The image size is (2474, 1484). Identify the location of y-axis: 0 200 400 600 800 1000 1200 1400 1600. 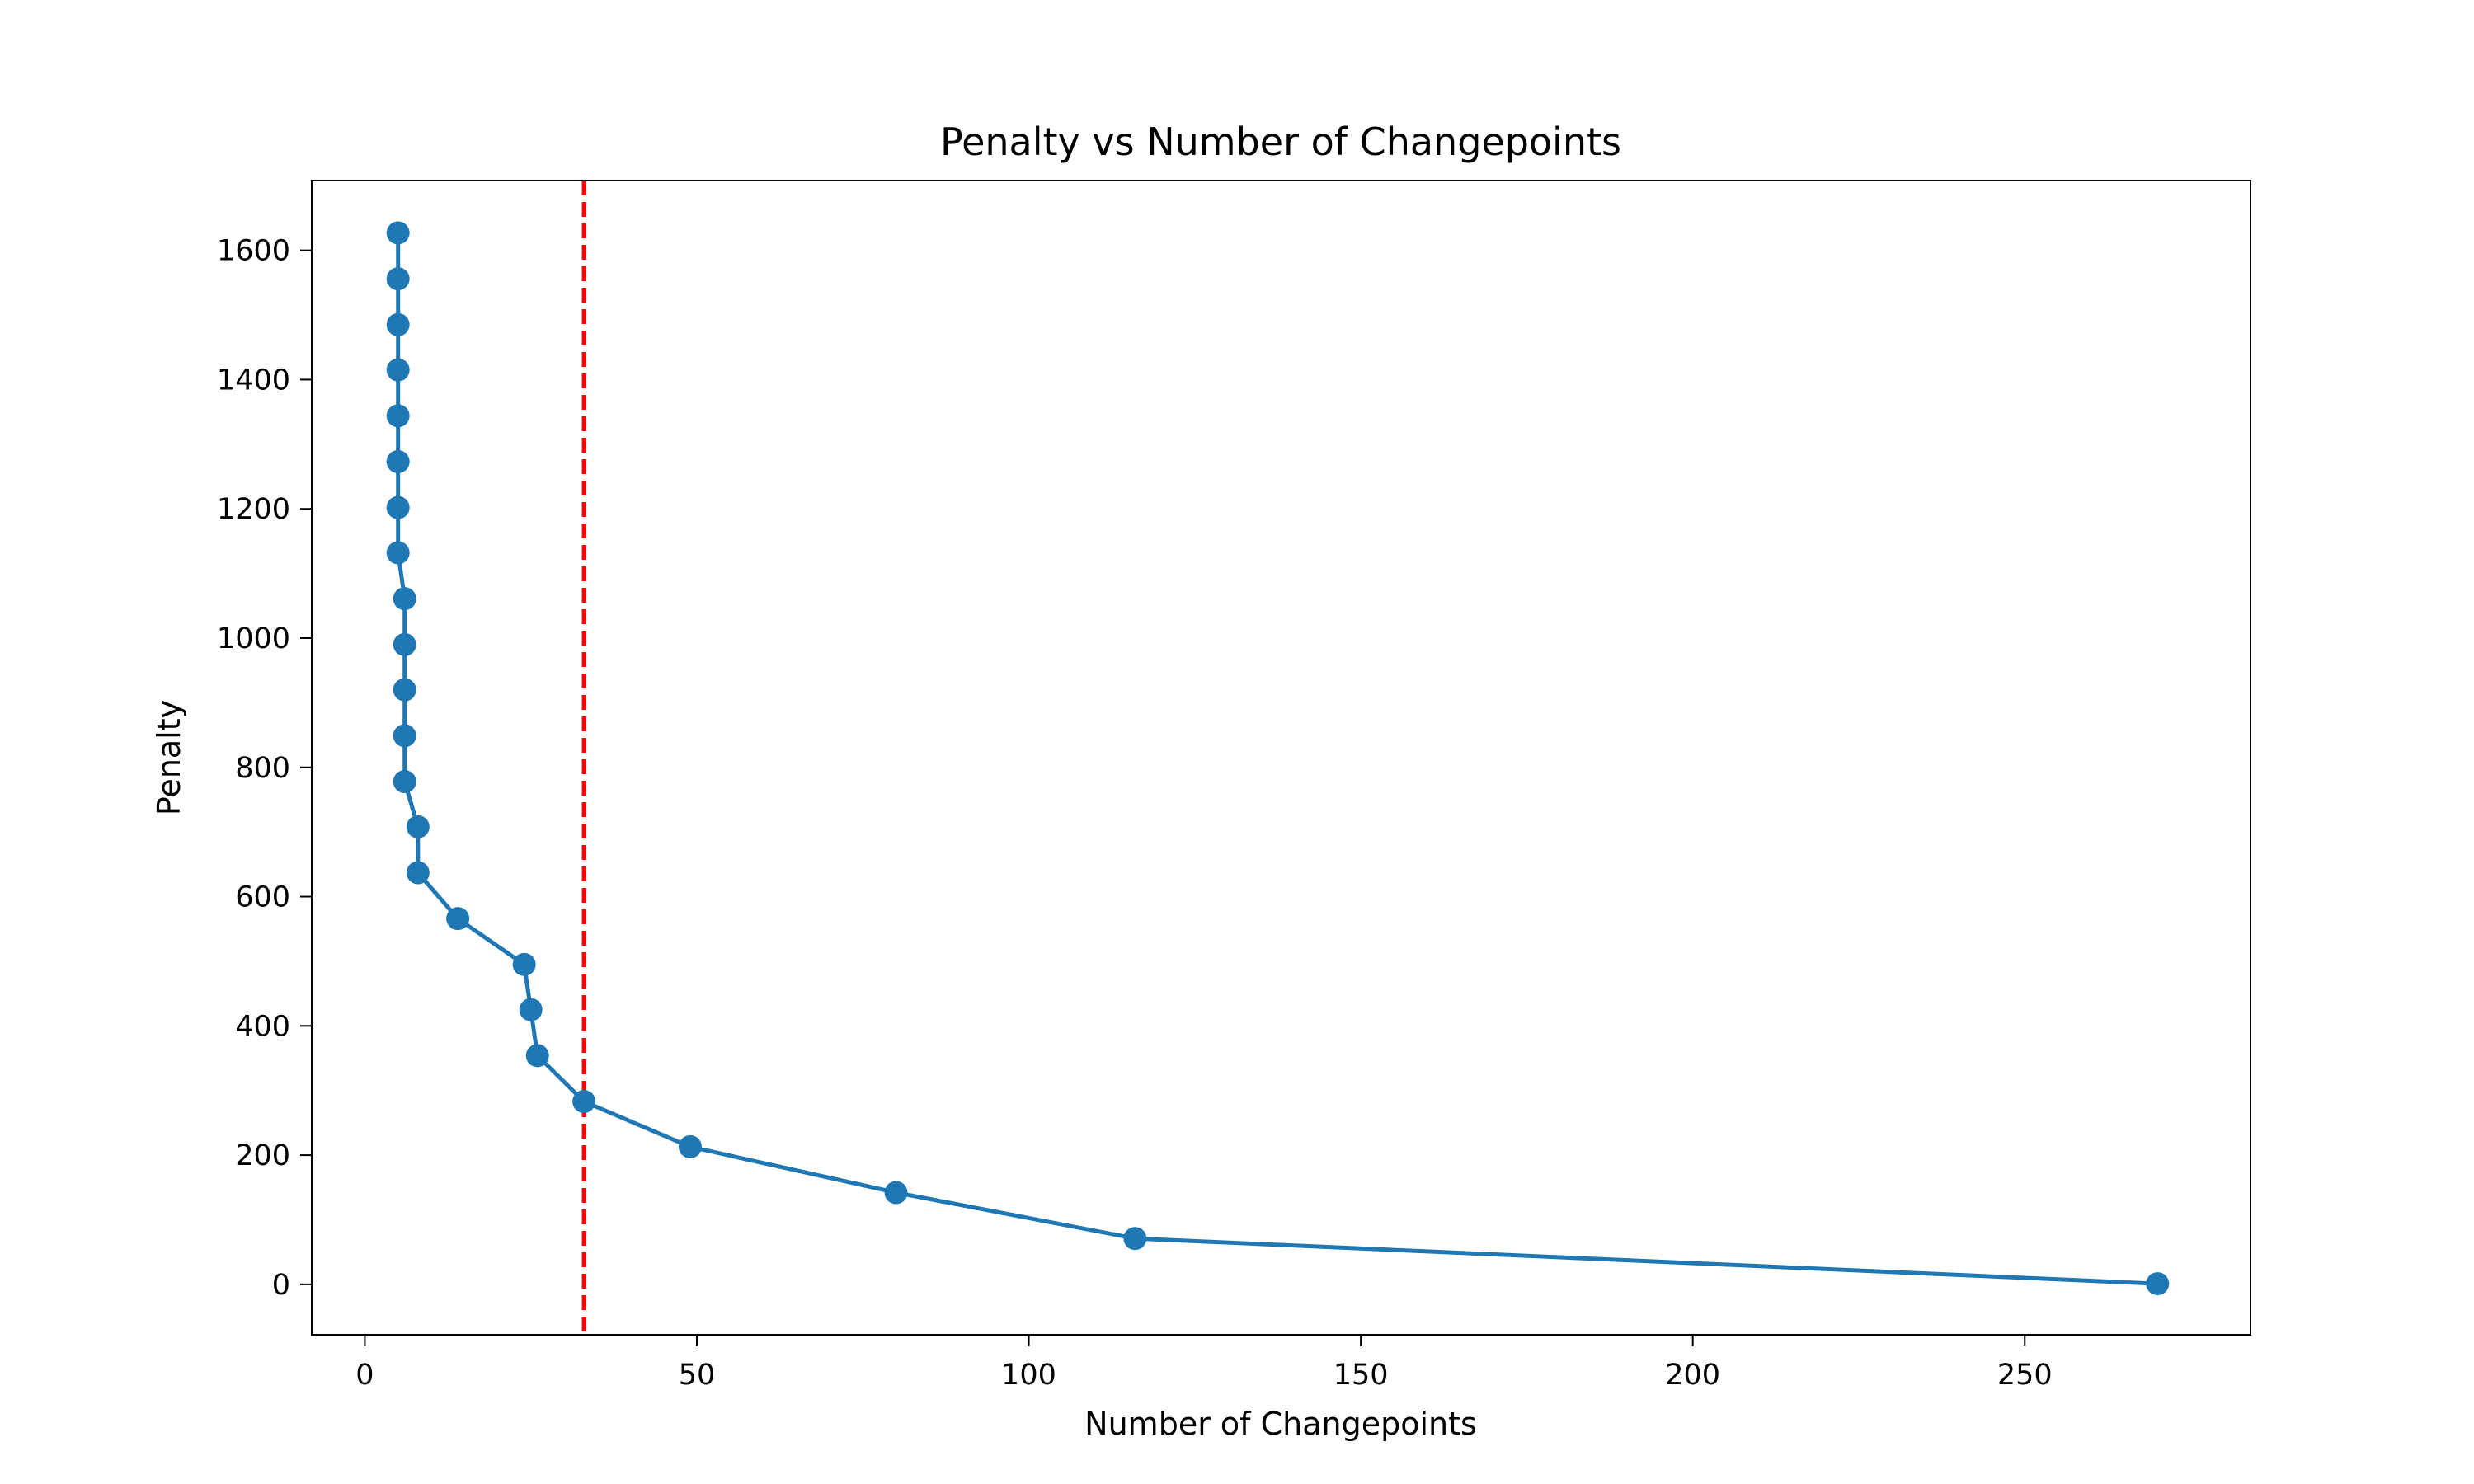
(264, 768).